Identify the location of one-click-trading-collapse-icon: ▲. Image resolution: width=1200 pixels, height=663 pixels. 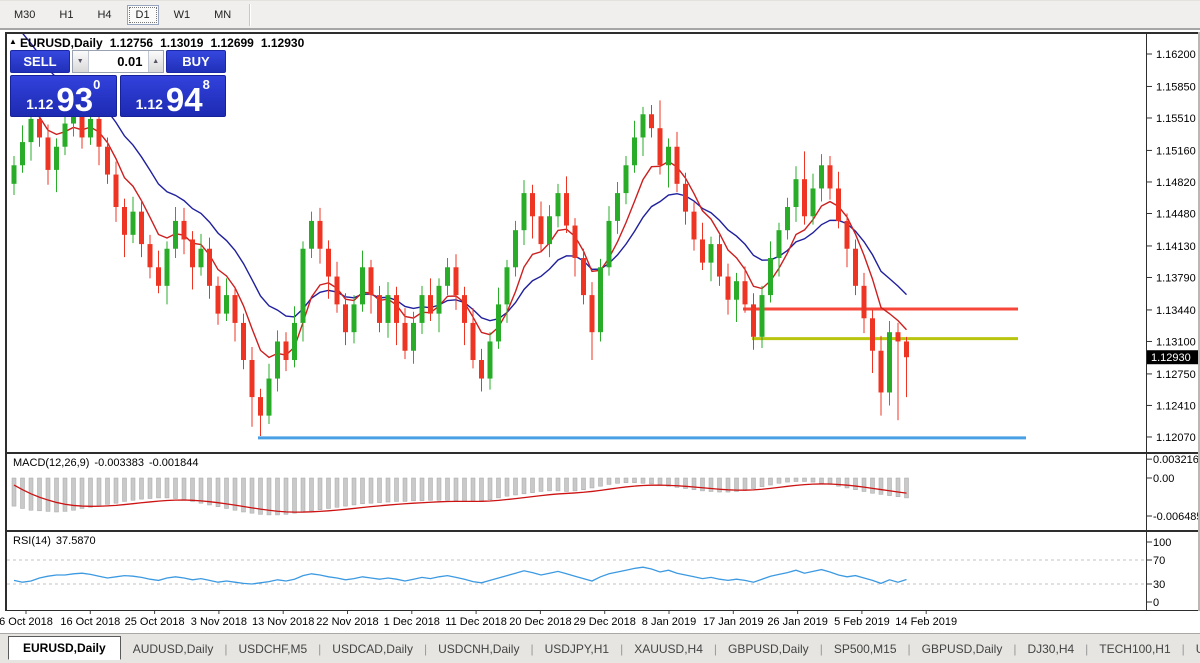
(13, 41).